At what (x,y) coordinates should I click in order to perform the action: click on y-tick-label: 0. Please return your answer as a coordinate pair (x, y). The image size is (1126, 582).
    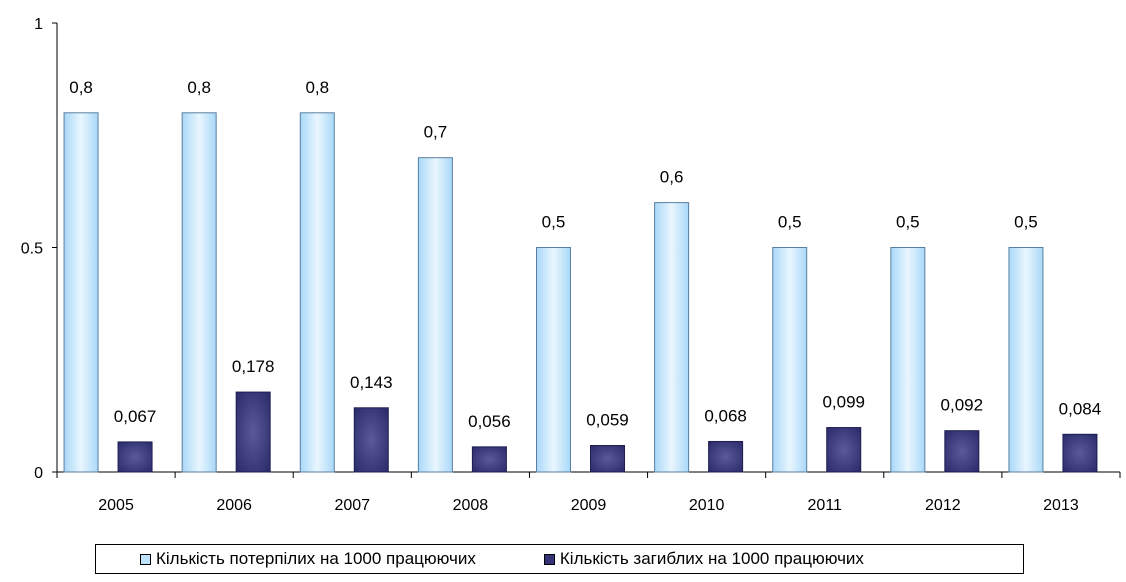
    Looking at the image, I should click on (38, 473).